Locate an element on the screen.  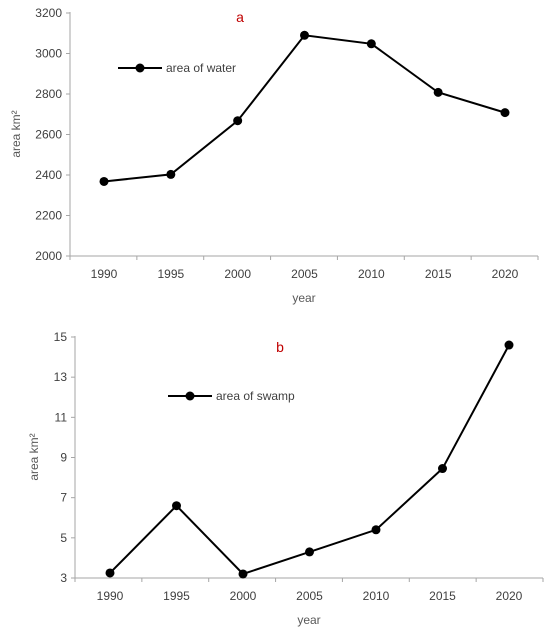
y-tick-label: 2800 is located at coordinates (48, 94).